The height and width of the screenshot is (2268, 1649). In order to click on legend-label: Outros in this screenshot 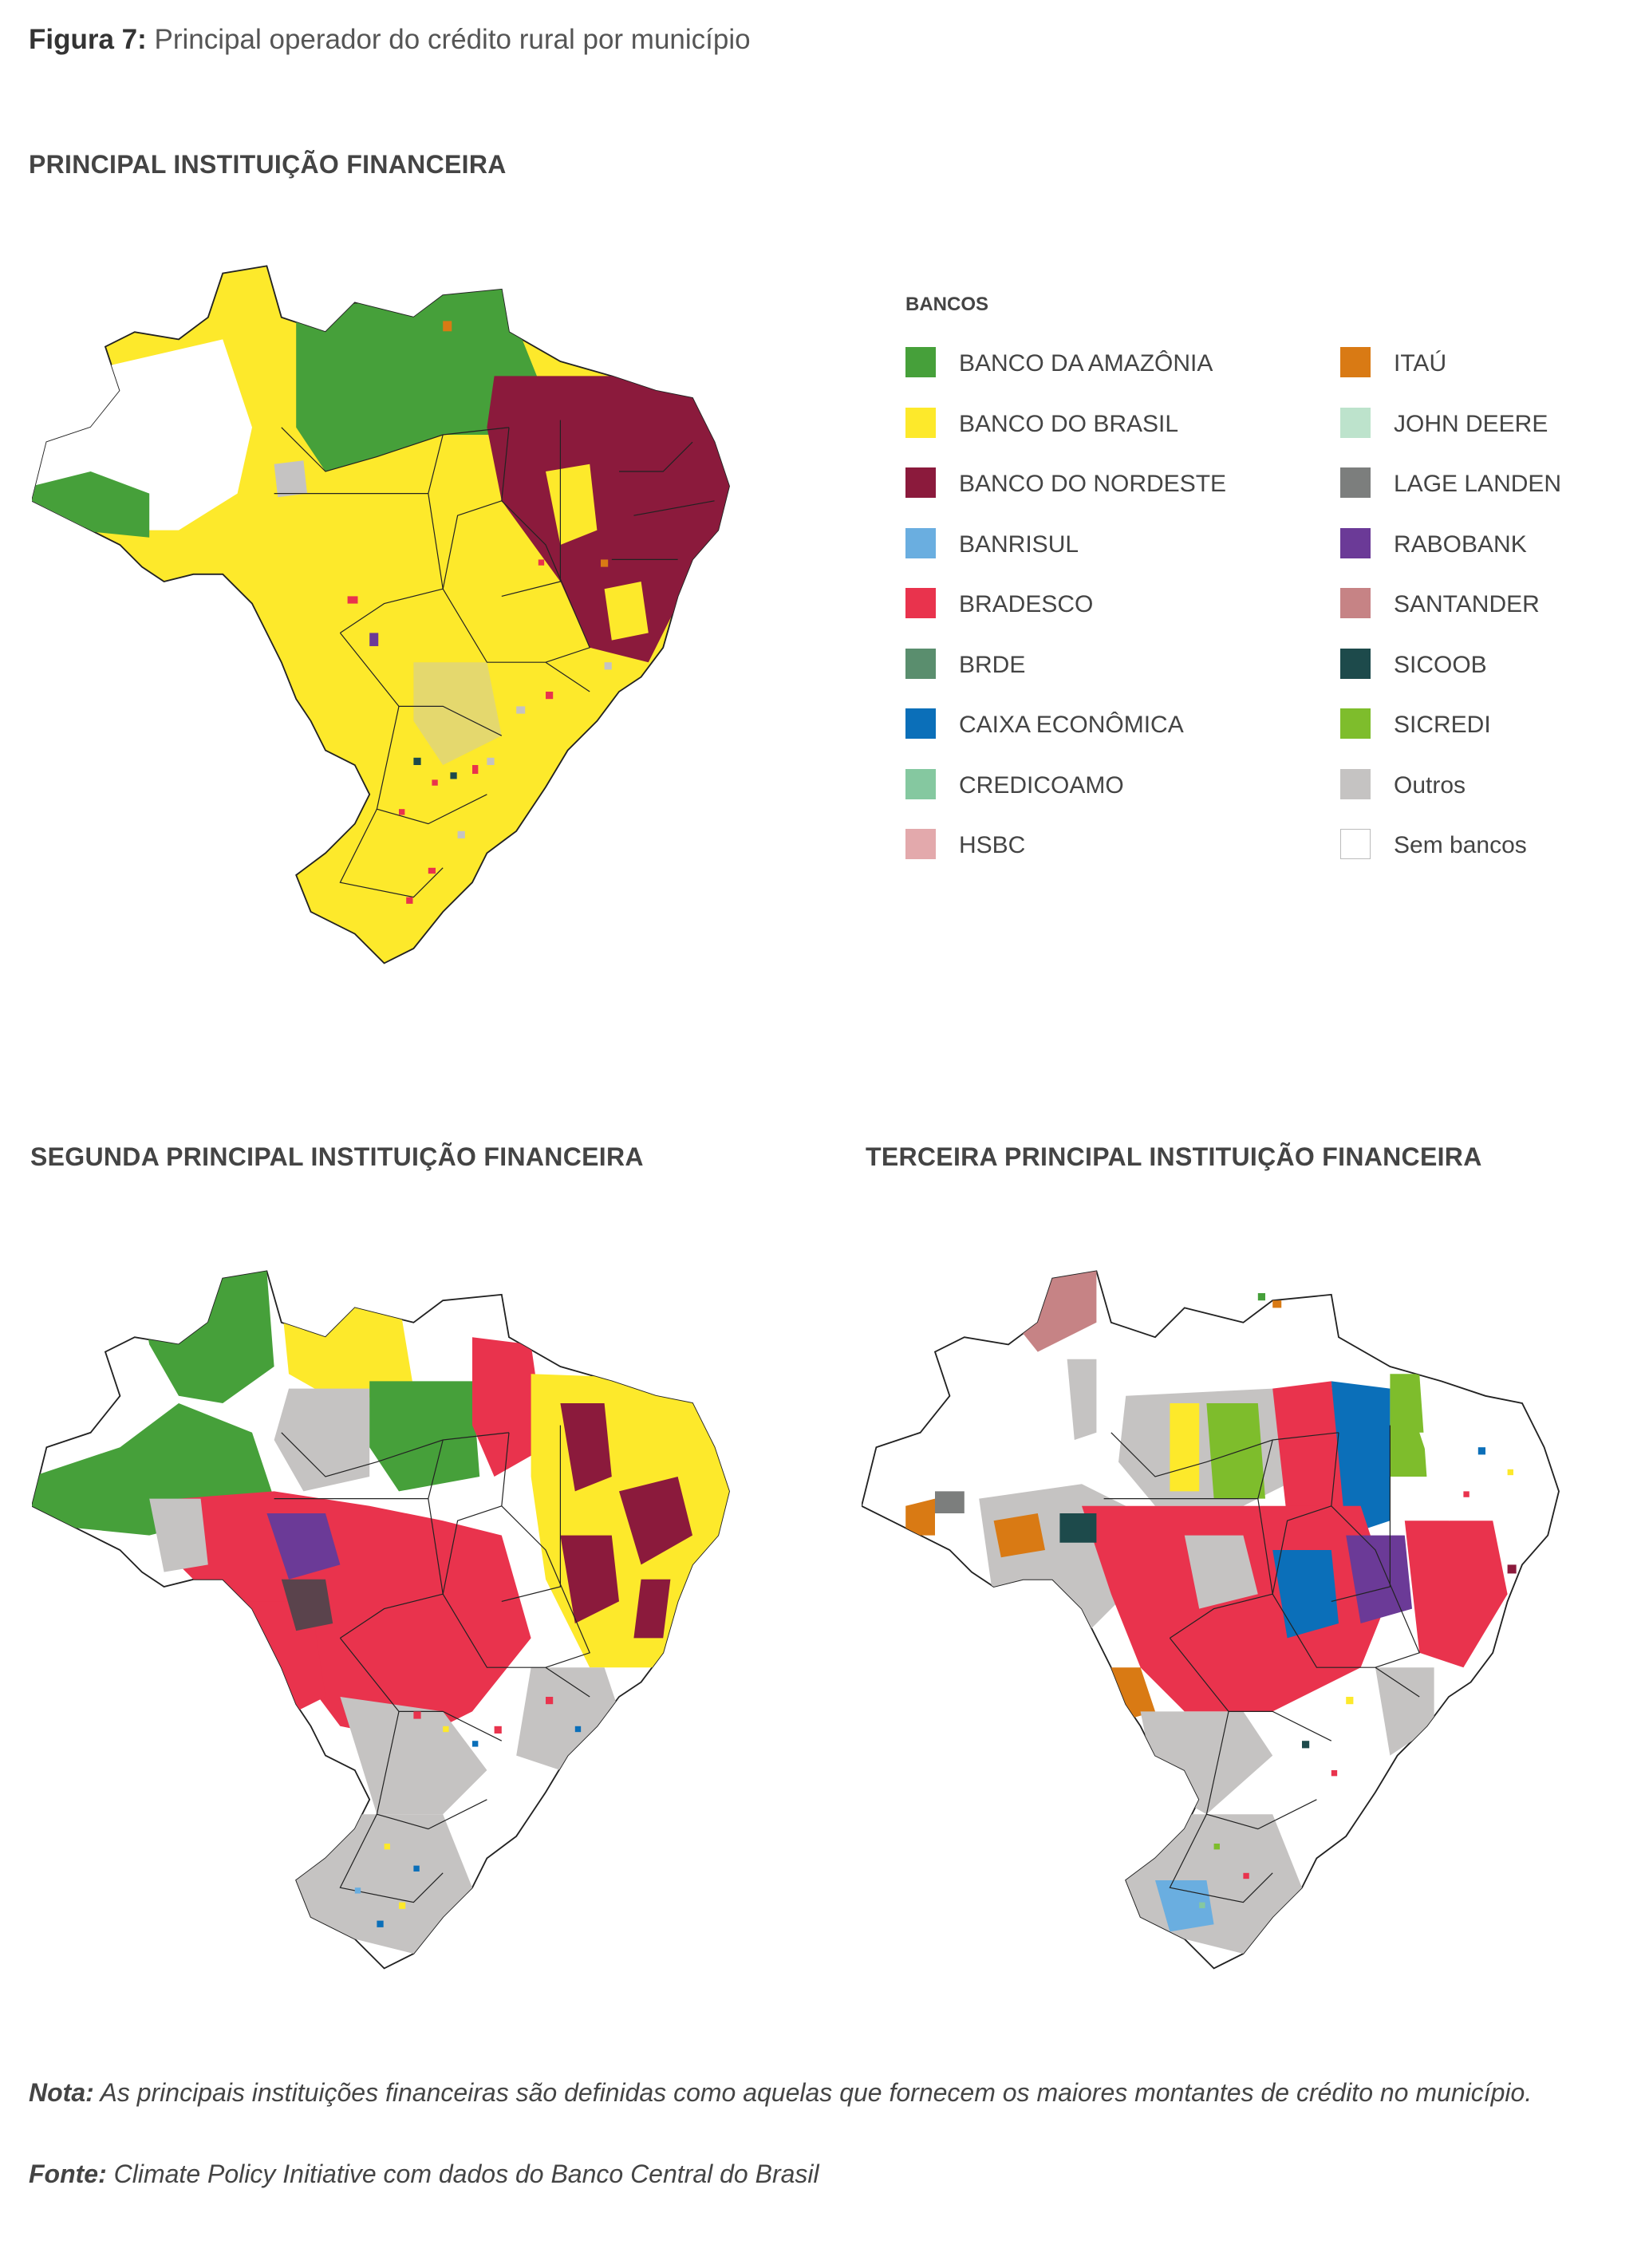, I will do `click(1430, 785)`.